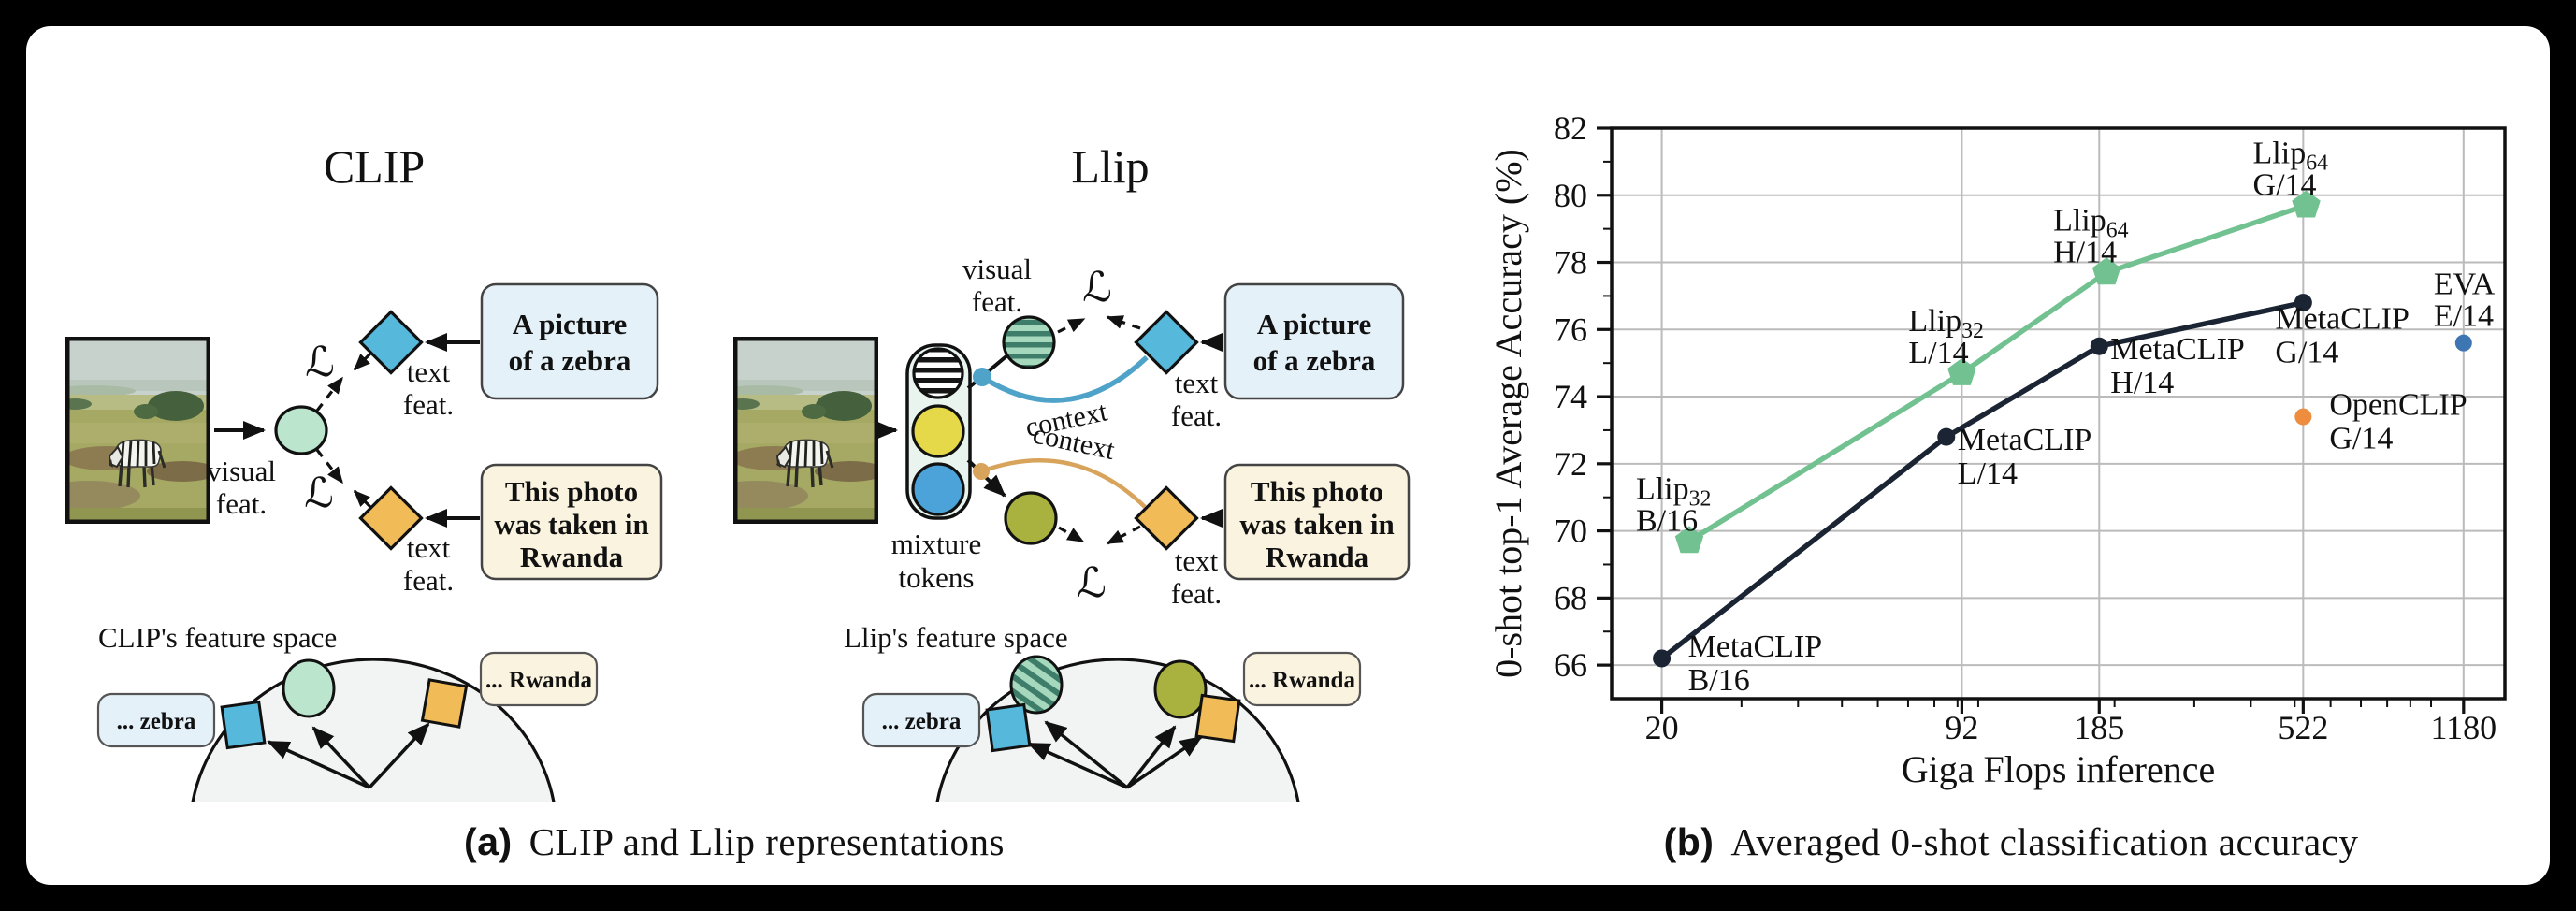  What do you see at coordinates (1571, 597) in the screenshot?
I see `y-tick-label: 68` at bounding box center [1571, 597].